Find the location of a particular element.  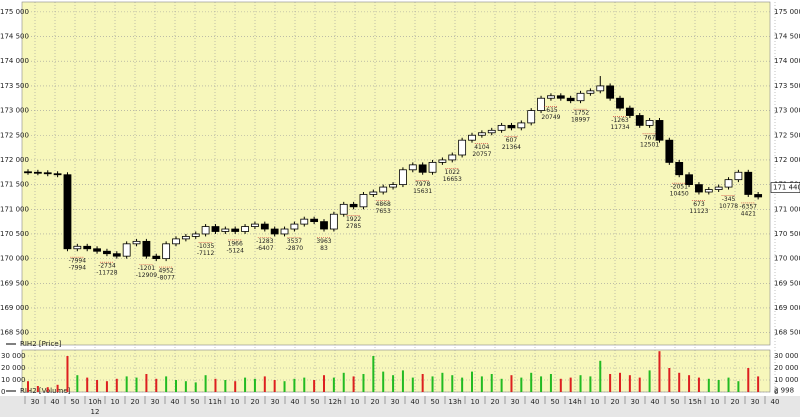

annotation: -1283 is located at coordinates (265, 241).